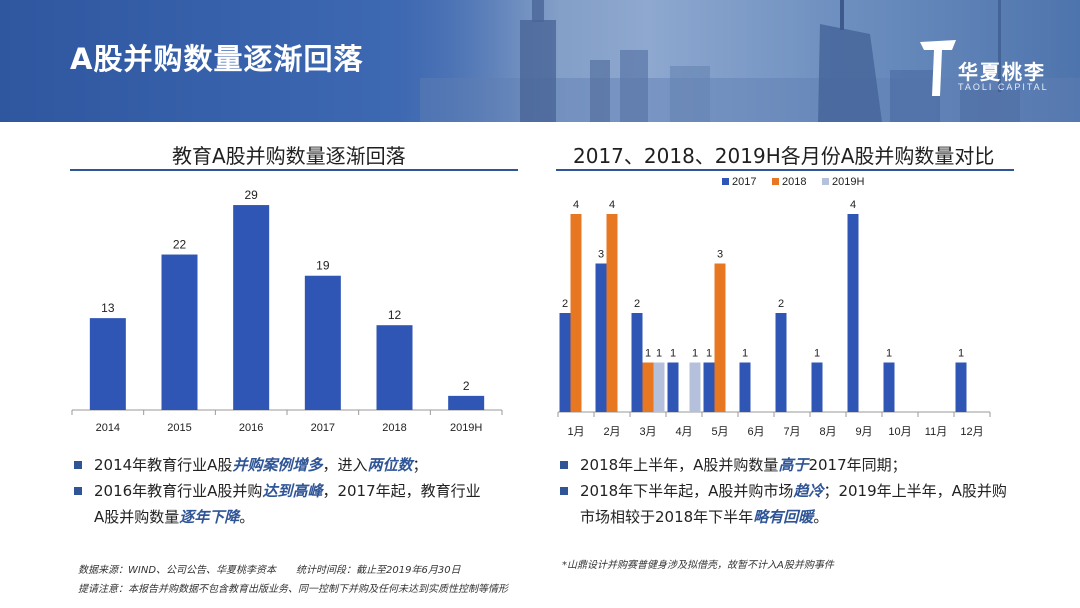 The width and height of the screenshot is (1080, 608). What do you see at coordinates (825, 181) in the screenshot?
I see `legend-swatch-2019H` at bounding box center [825, 181].